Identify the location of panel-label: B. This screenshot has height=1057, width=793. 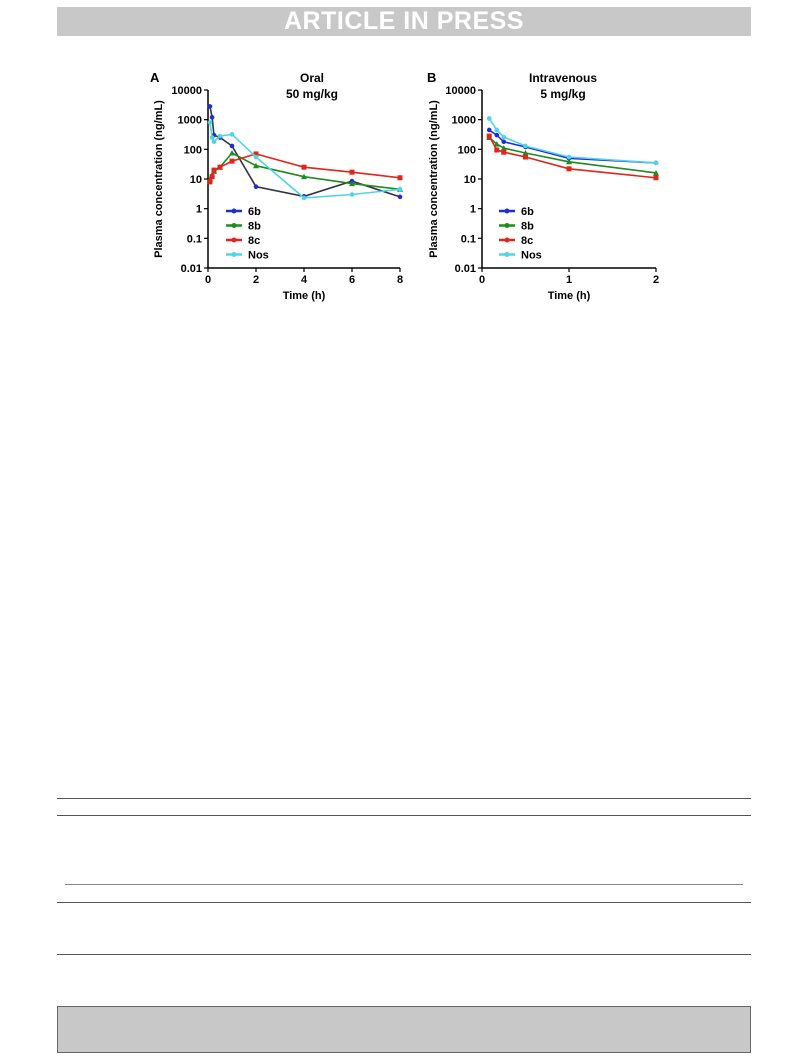
(431, 77).